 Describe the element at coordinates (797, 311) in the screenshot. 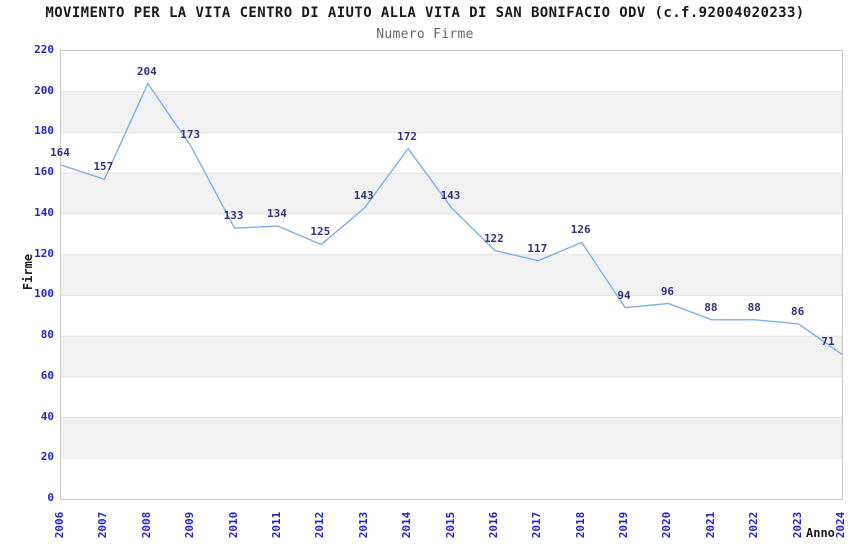

I see `data-label: 86` at that location.